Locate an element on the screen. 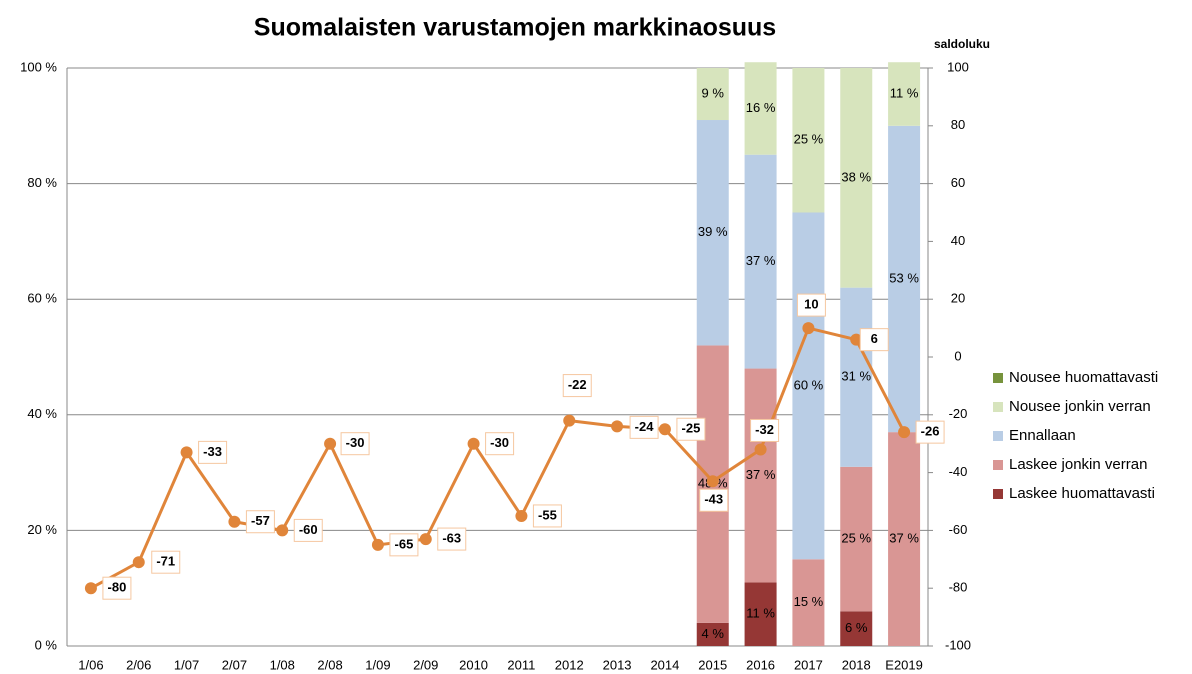 This screenshot has width=1192, height=674. x-tick-label: 2011 is located at coordinates (521, 664).